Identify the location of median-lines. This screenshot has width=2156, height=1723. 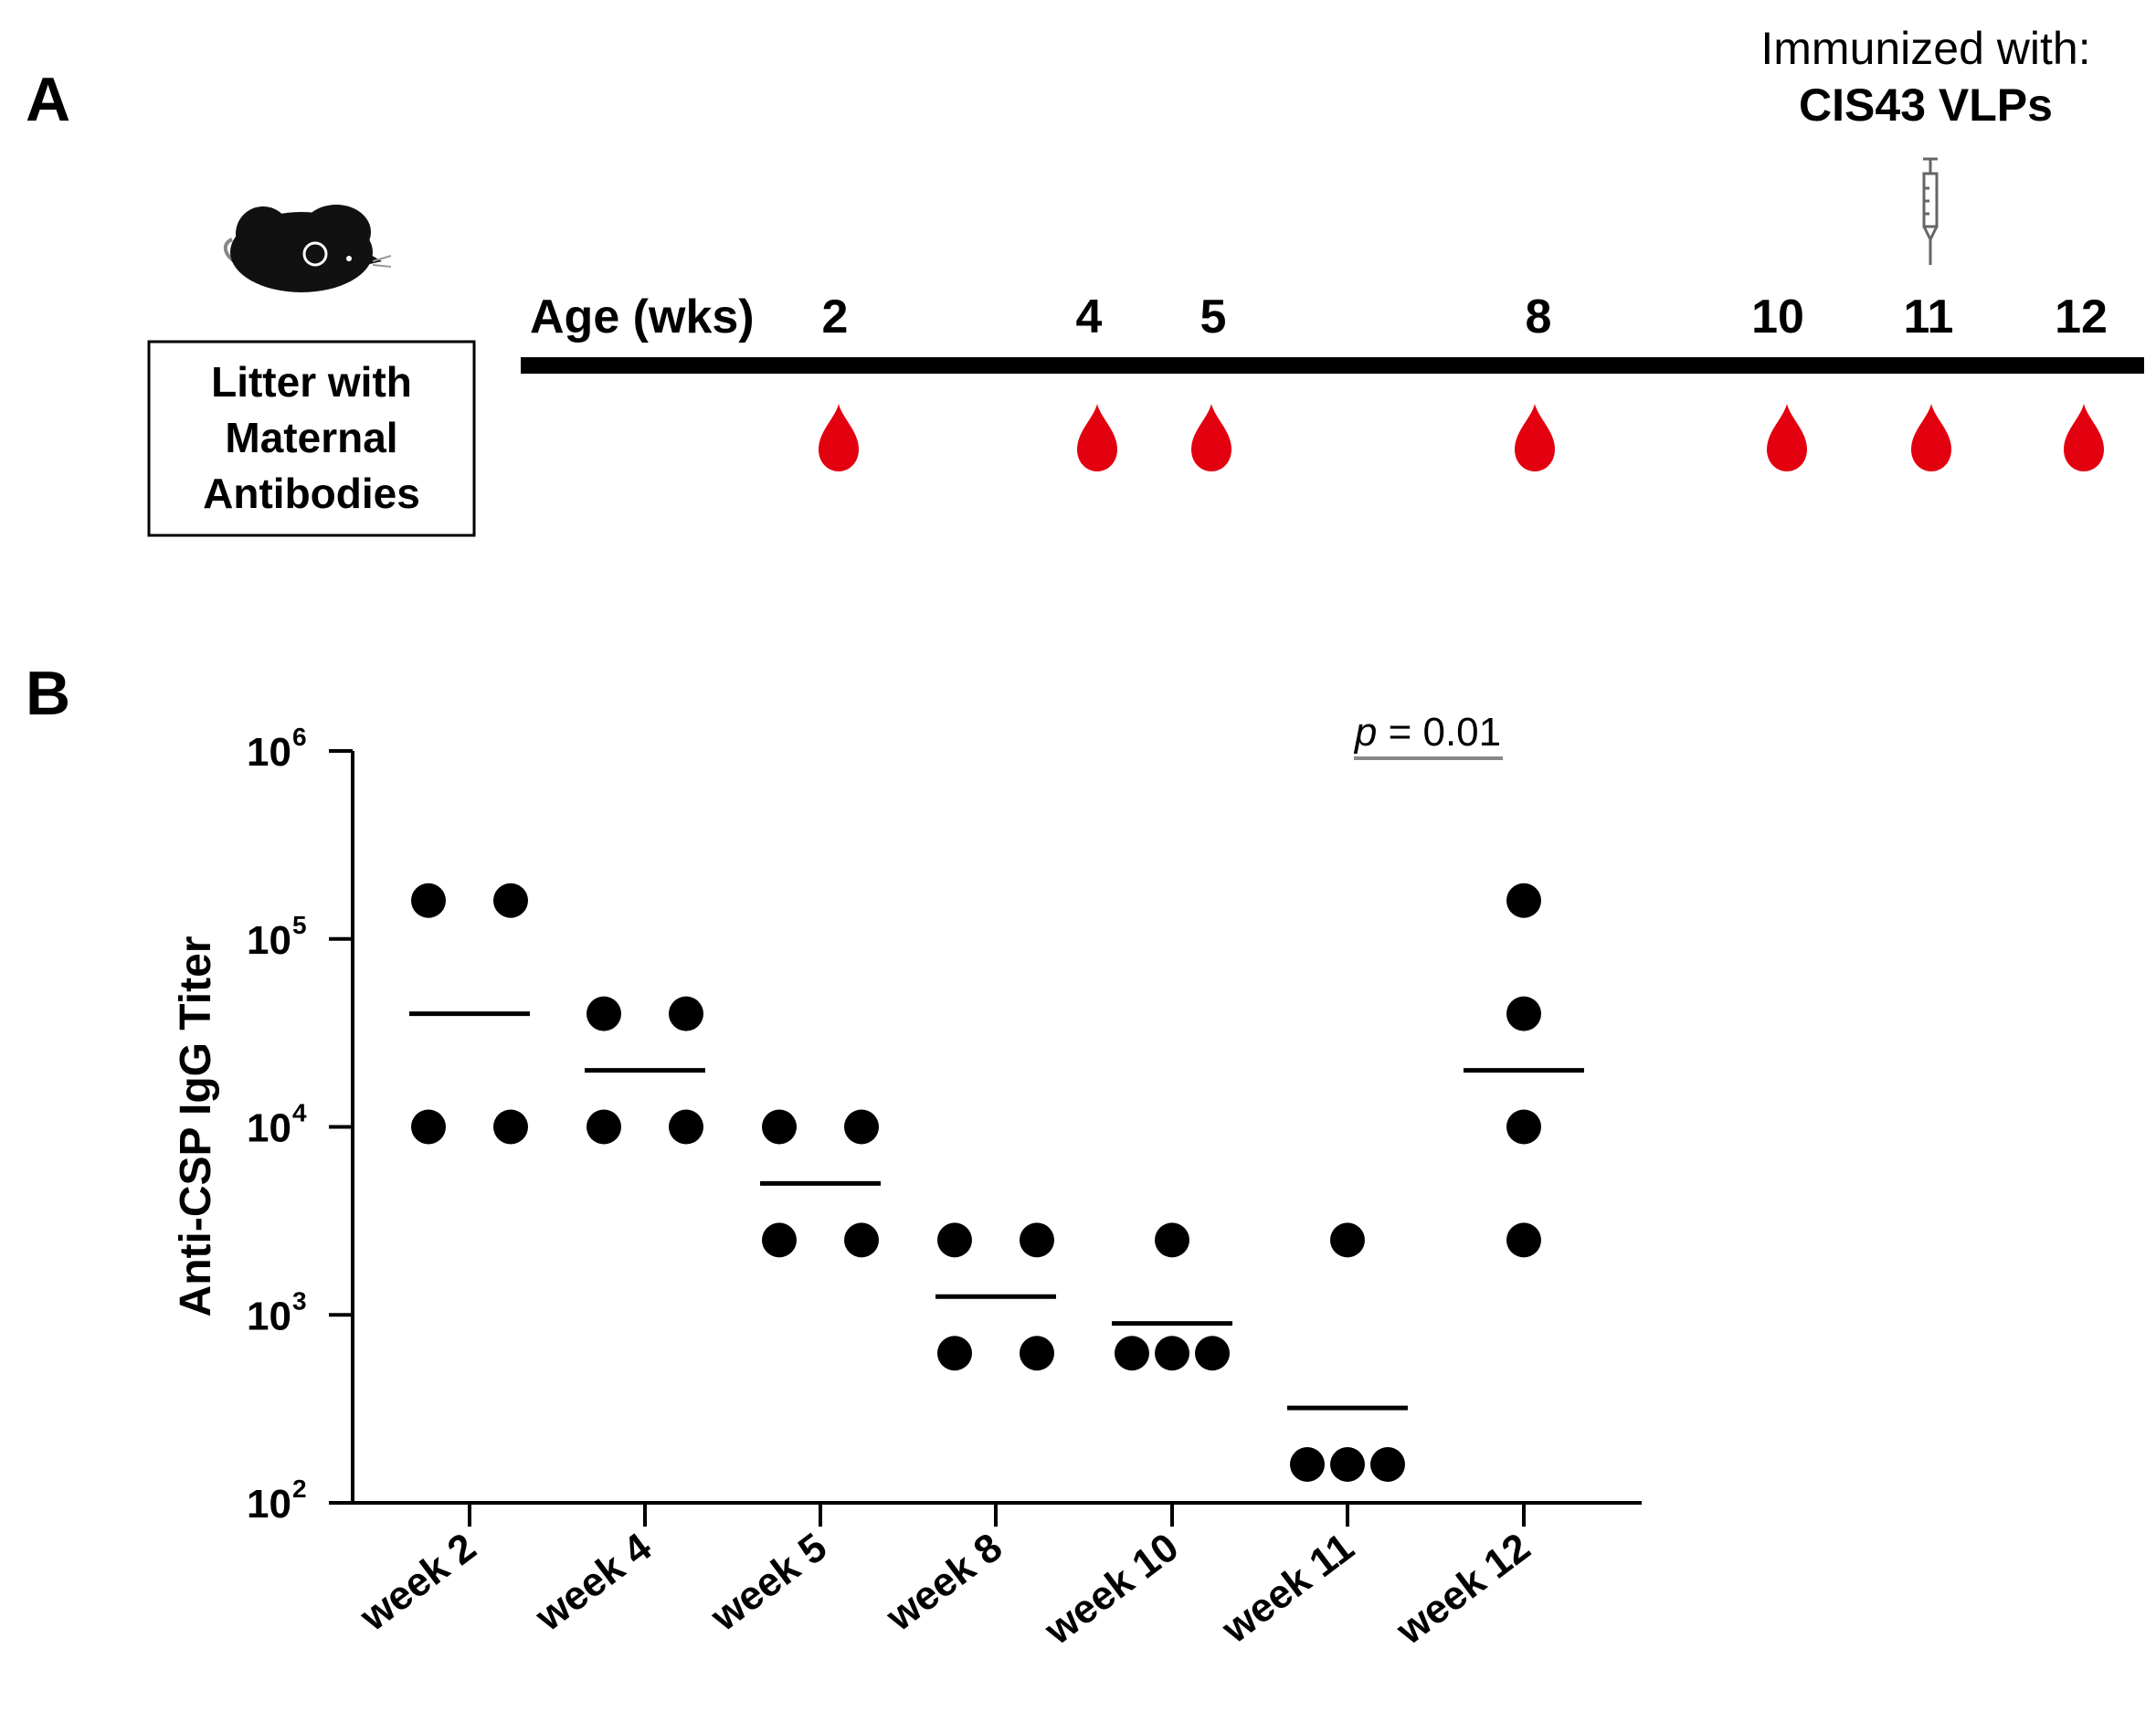
(996, 1211).